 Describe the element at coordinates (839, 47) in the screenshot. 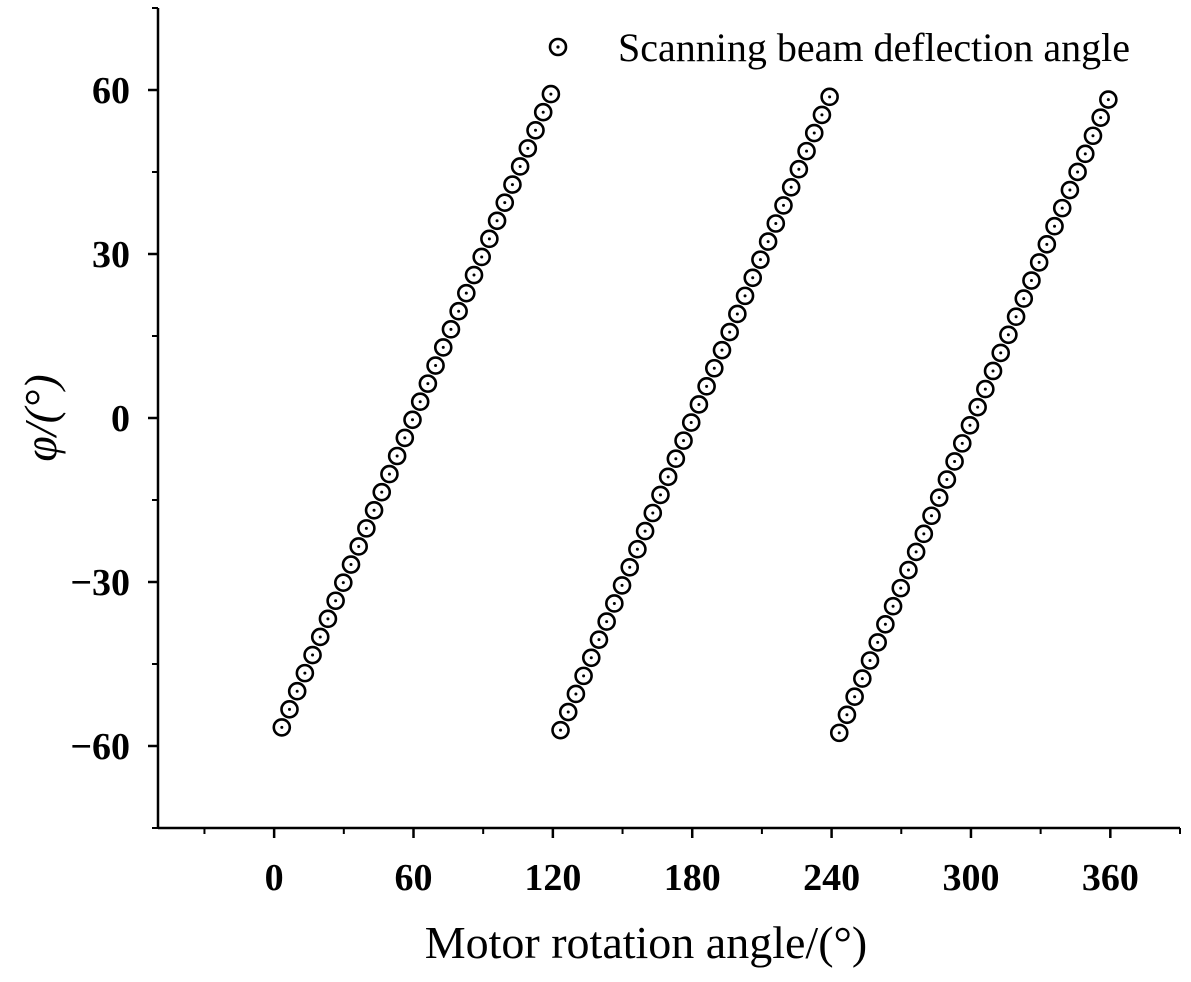

I see `legend: Scanning beam deflection angle` at that location.